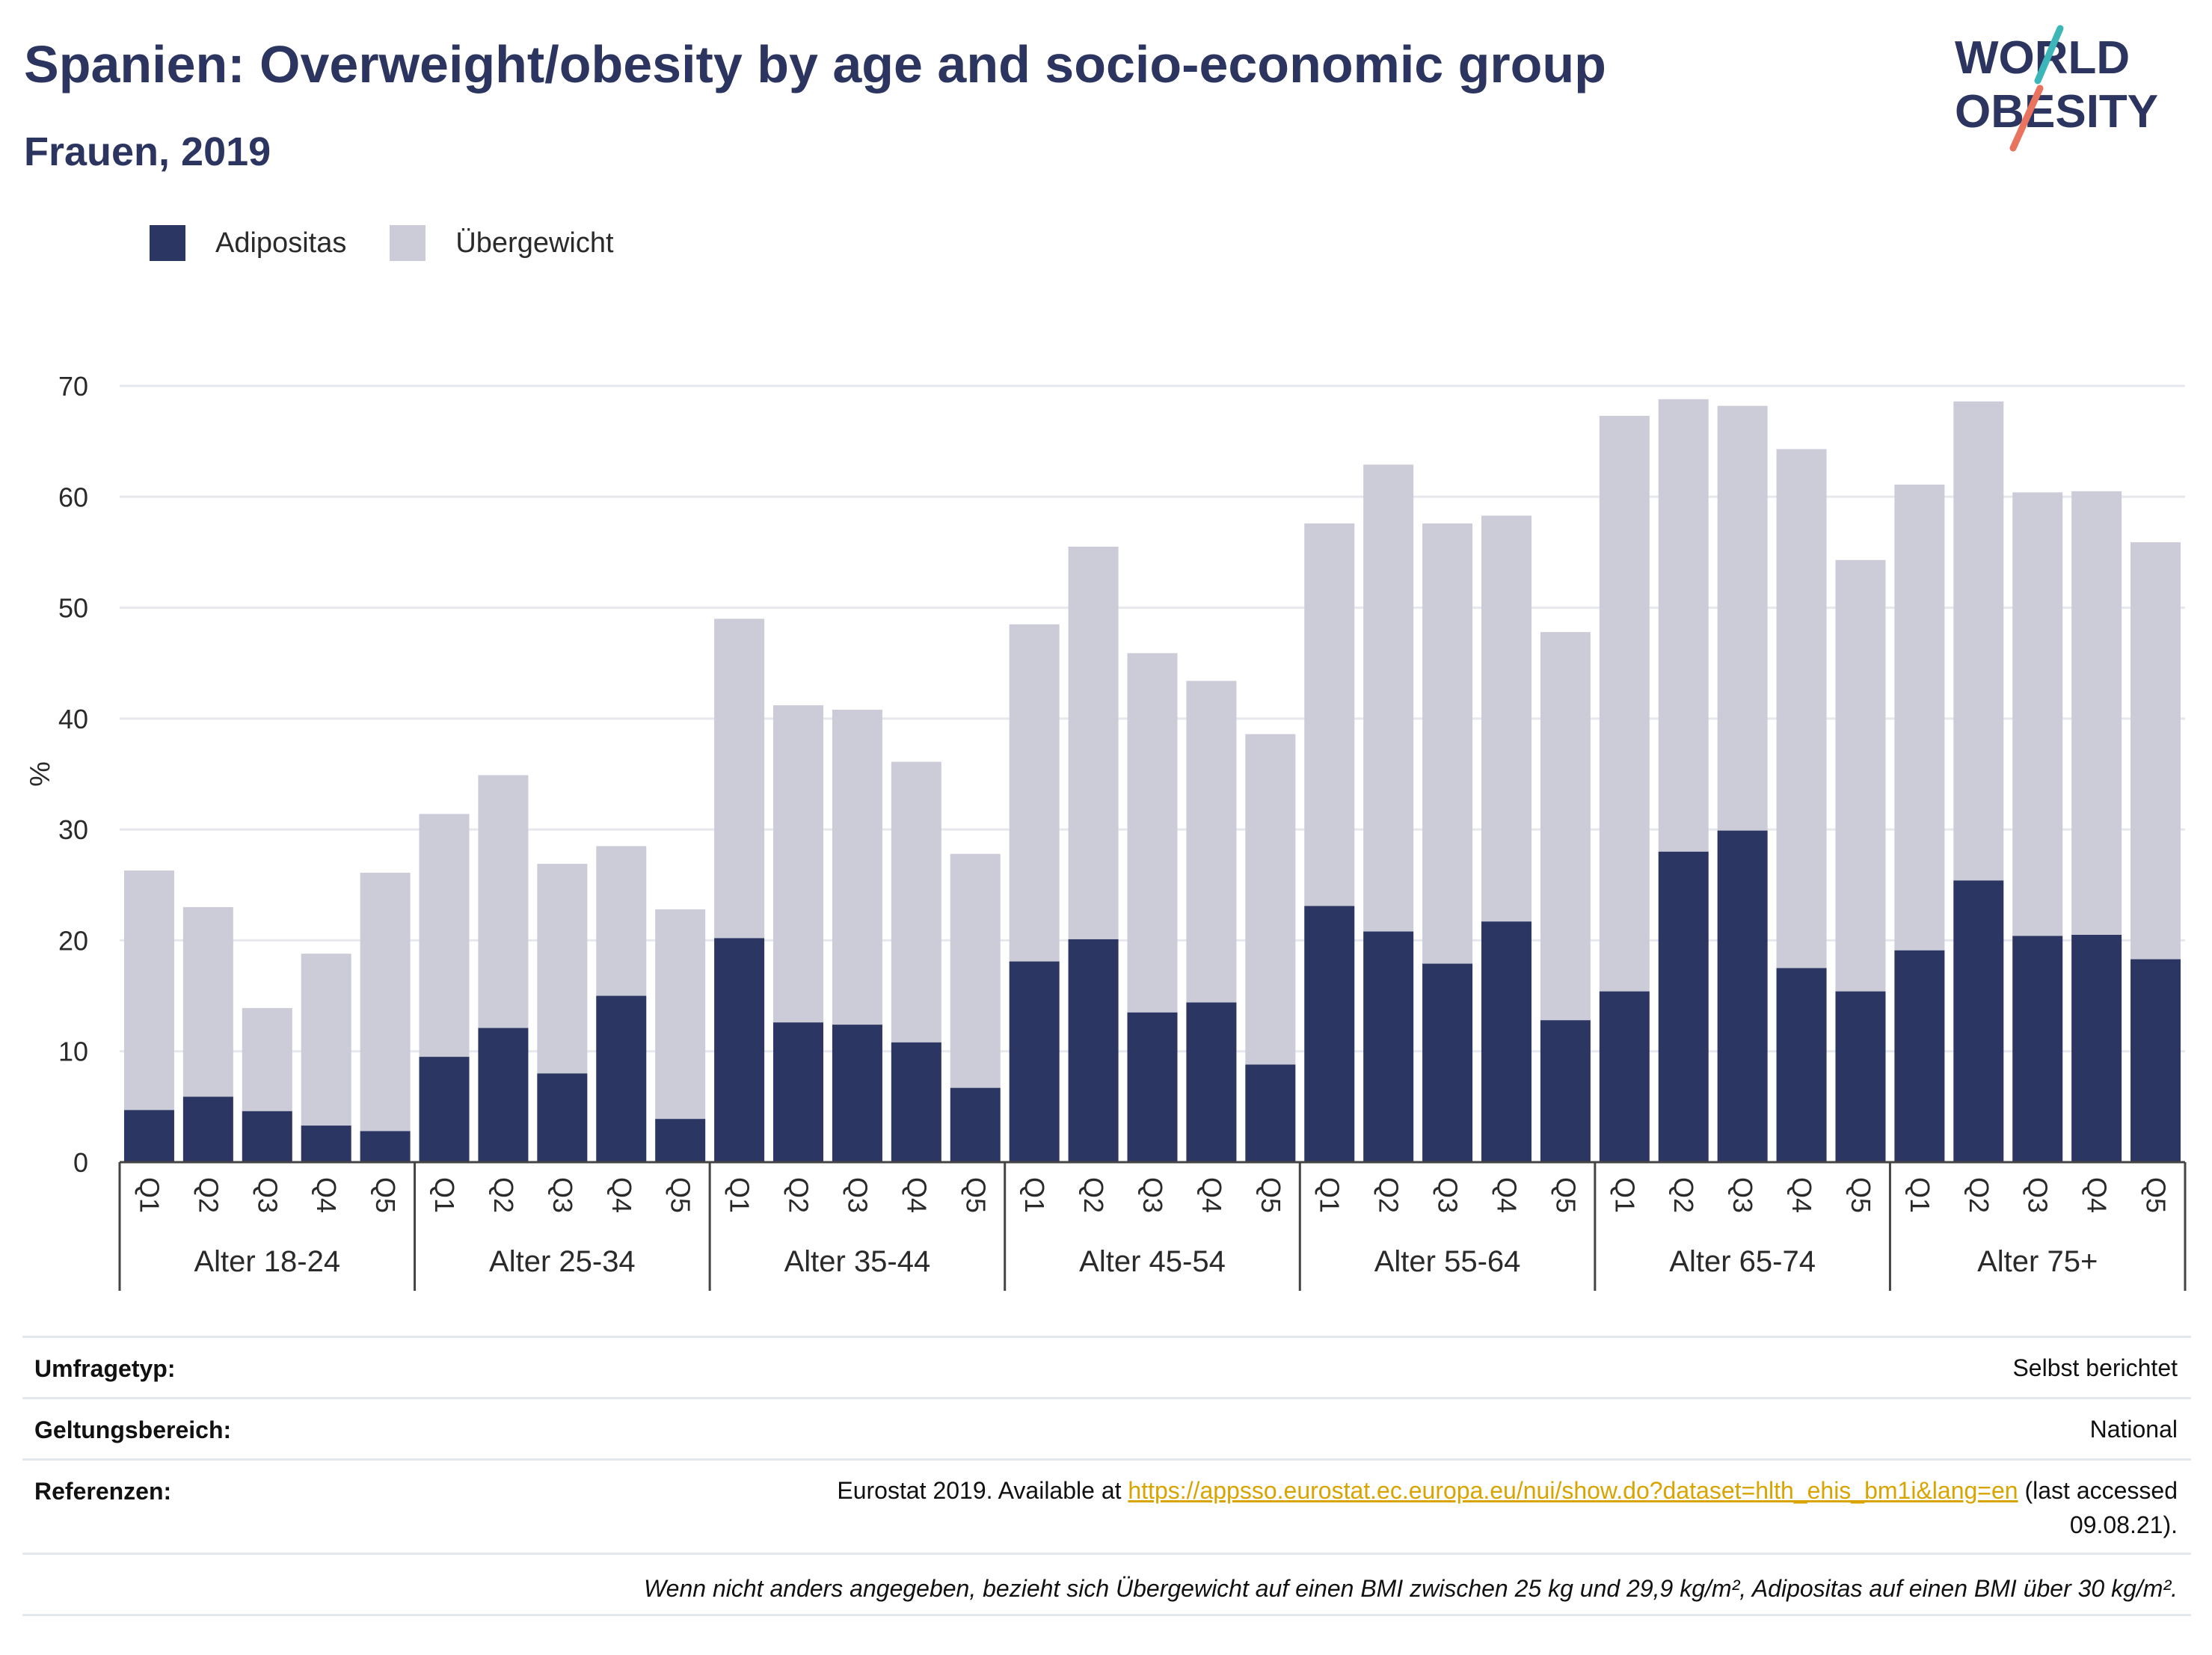  What do you see at coordinates (562, 1261) in the screenshot?
I see `group-label: Alter 25-34` at bounding box center [562, 1261].